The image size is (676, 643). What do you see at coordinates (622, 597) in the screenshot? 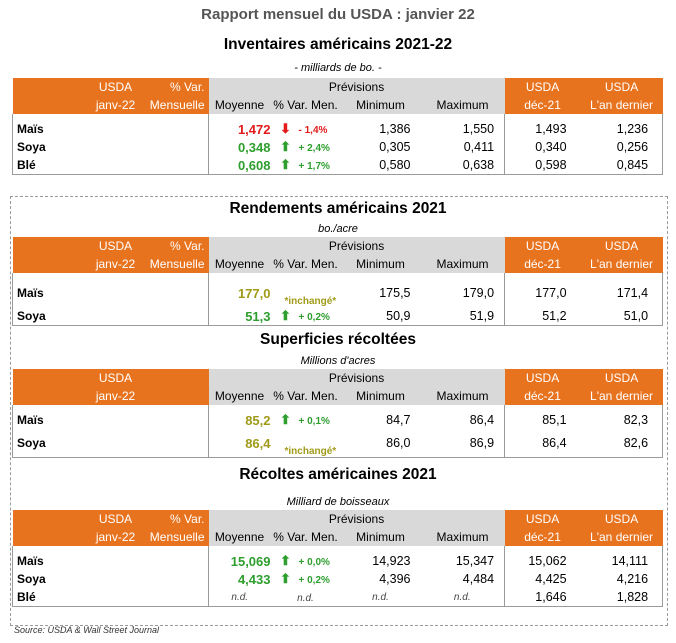
I see `an-dernier-value: 1,828` at bounding box center [622, 597].